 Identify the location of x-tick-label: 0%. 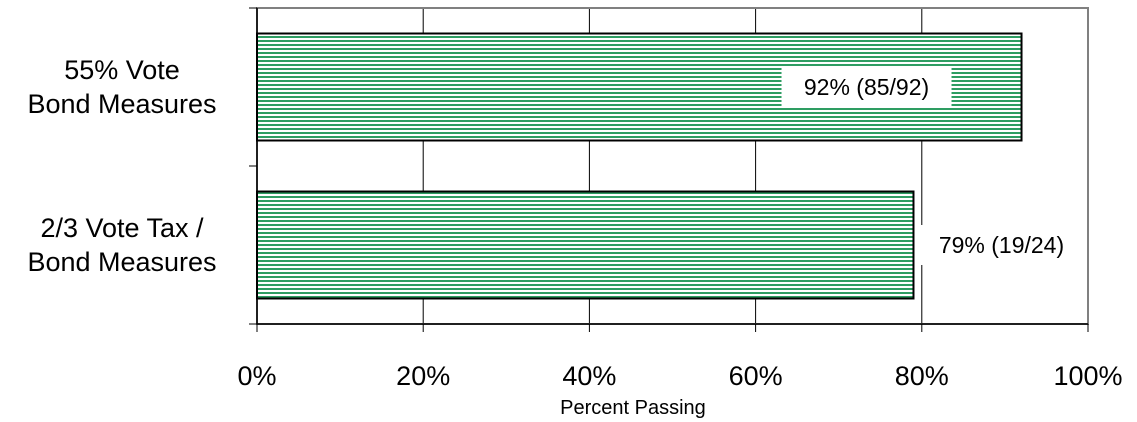
(256, 376).